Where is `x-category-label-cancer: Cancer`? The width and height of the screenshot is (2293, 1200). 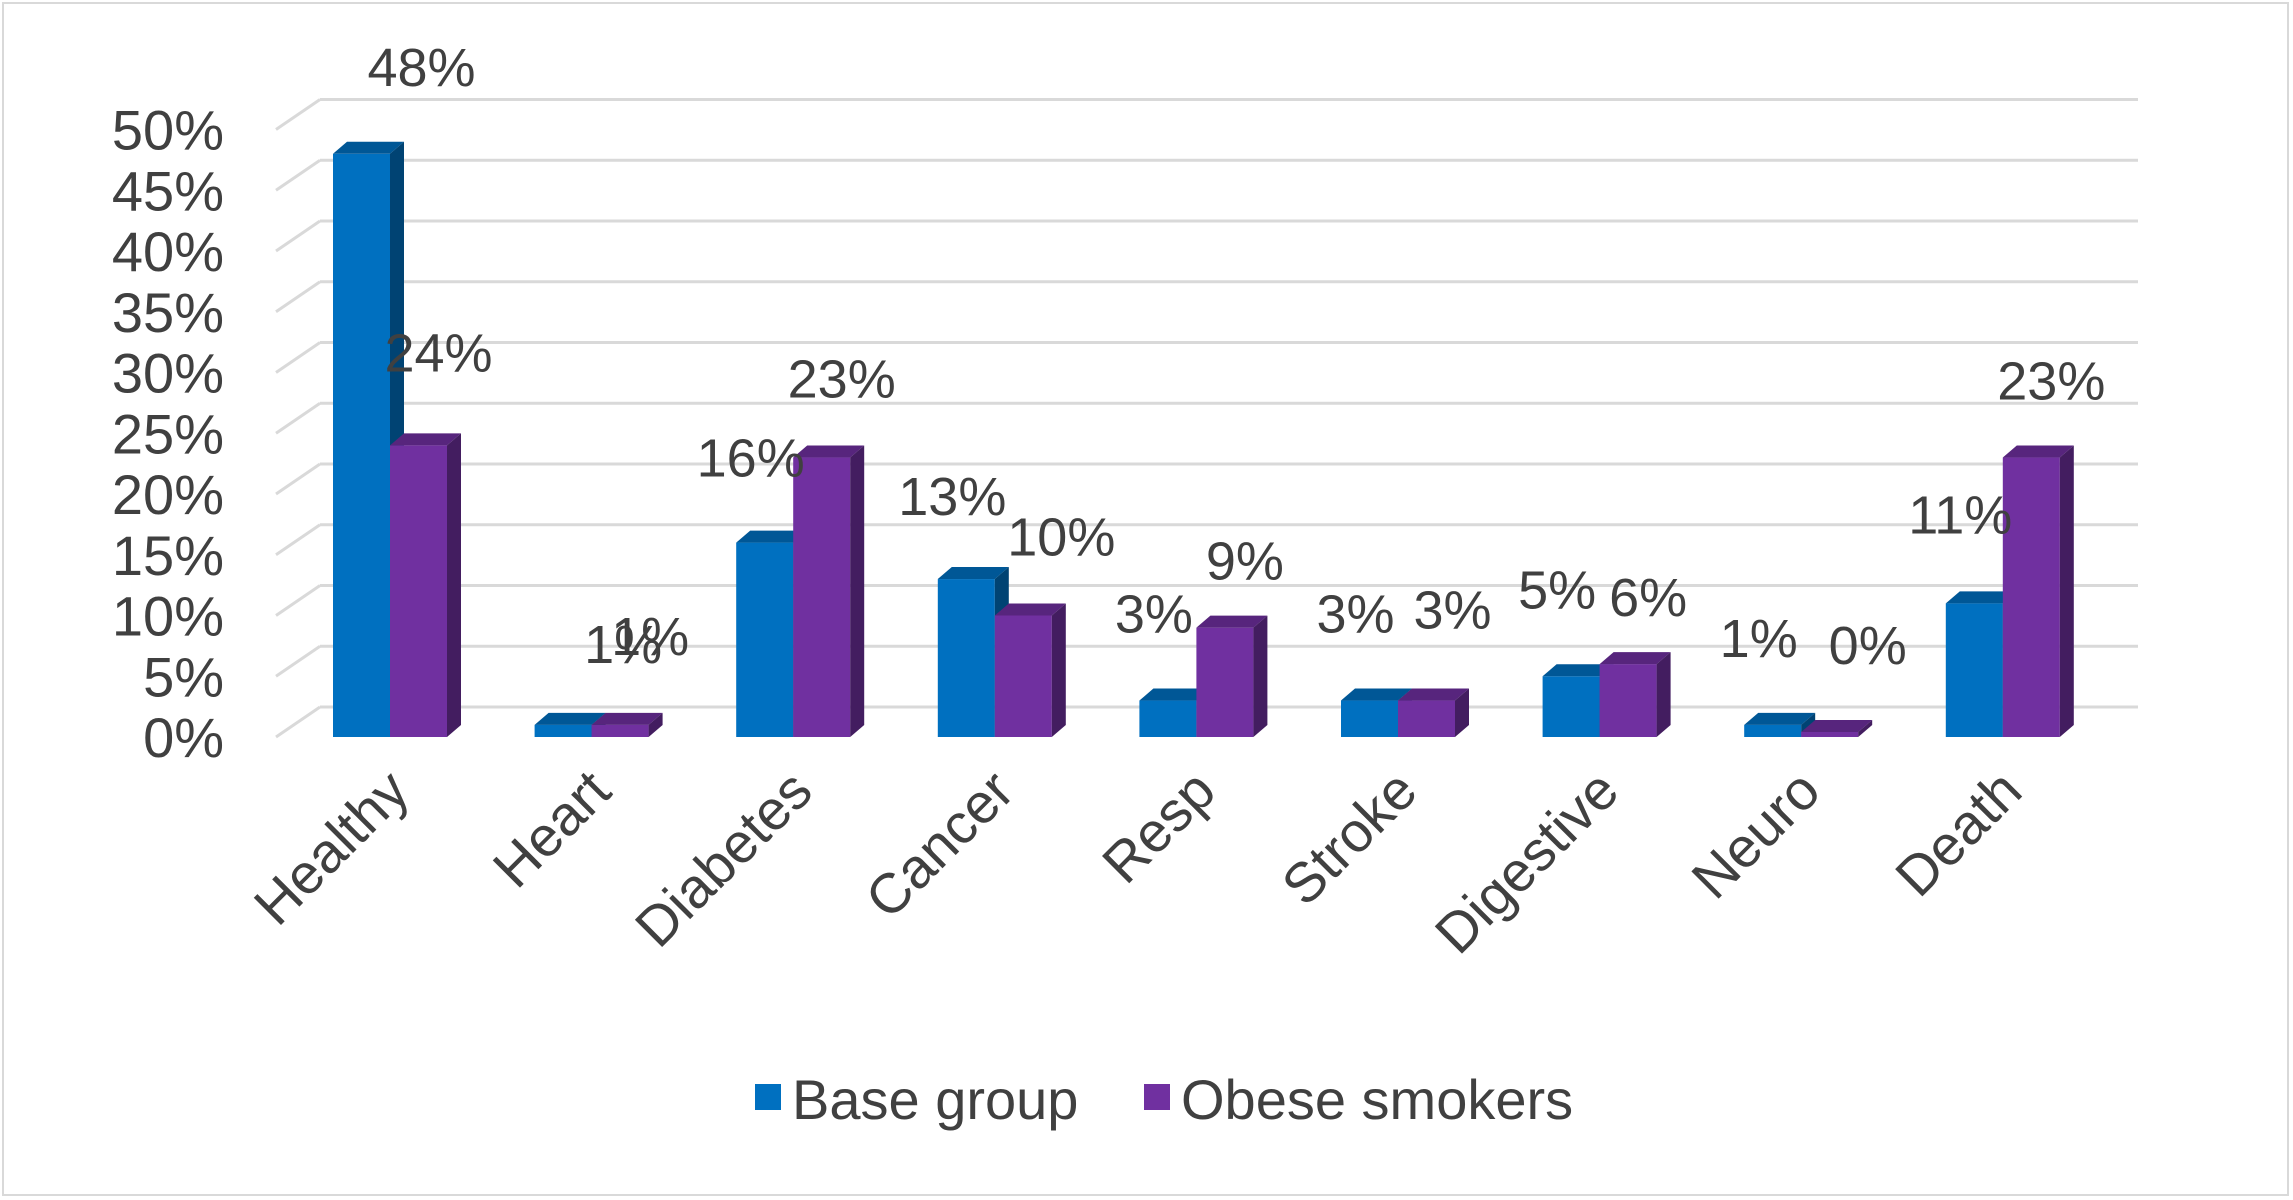 x-category-label-cancer: Cancer is located at coordinates (939, 844).